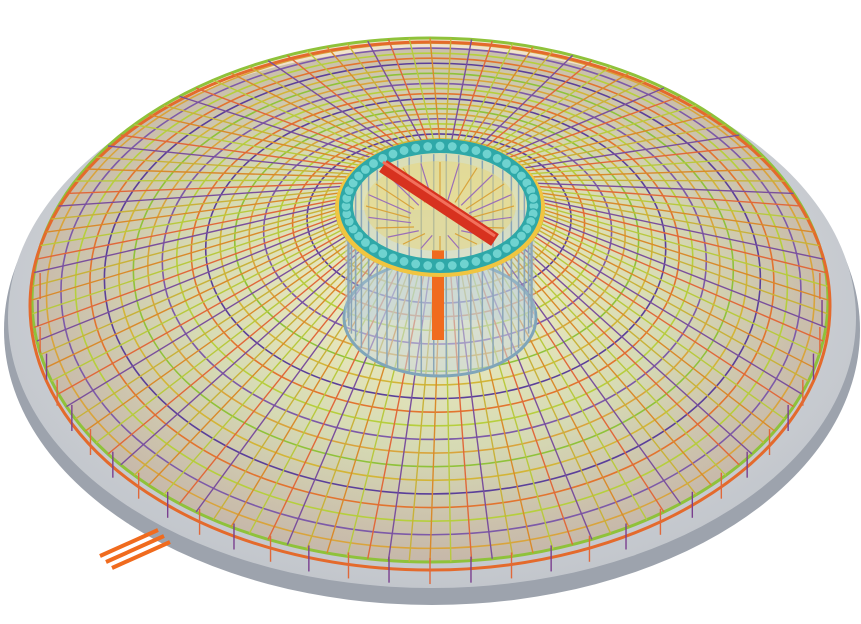 Image resolution: width=861 pixels, height=624 pixels. I want to click on hub-beads, so click(440, 206).